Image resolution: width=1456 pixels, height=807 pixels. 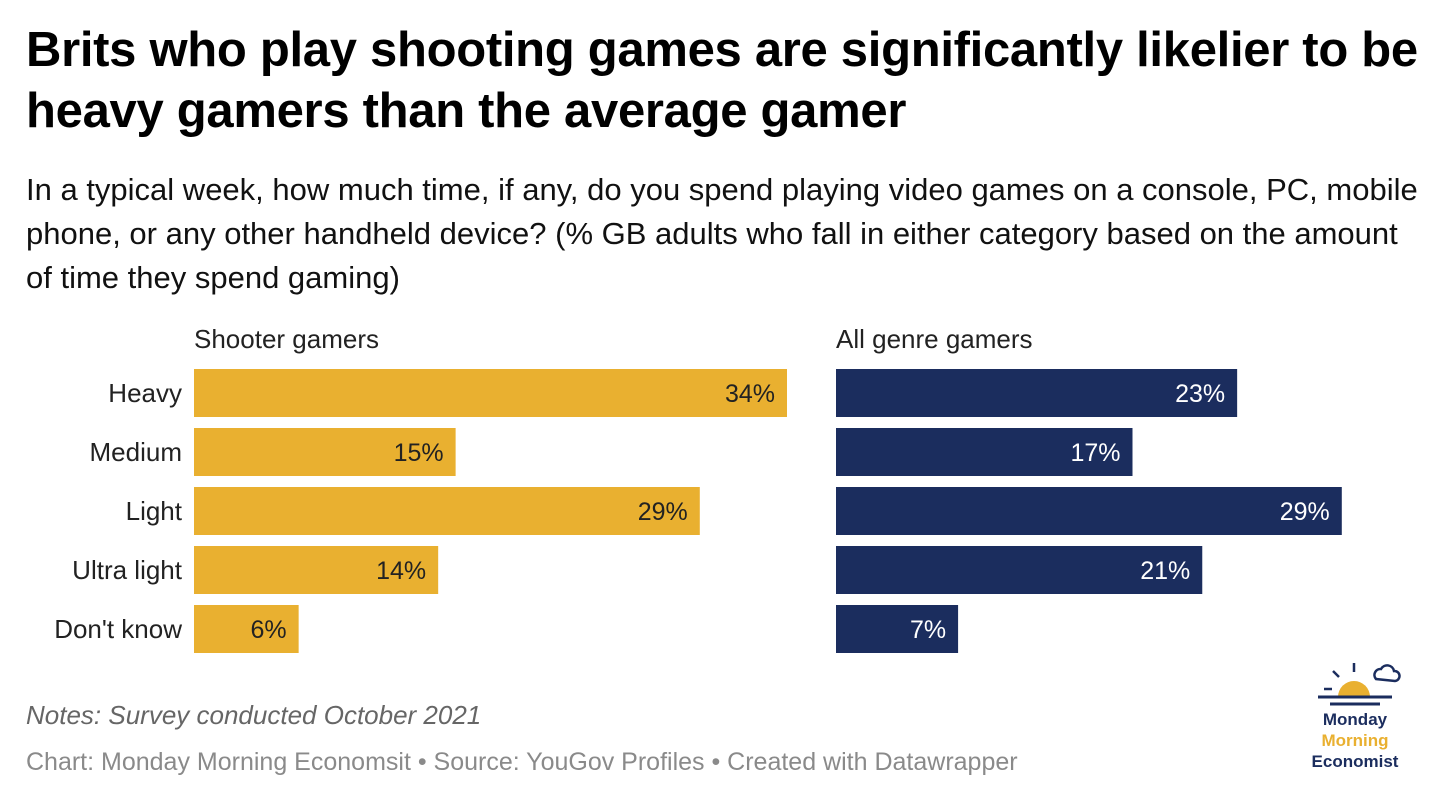 I want to click on data-label-all-genre-gamers-light: 29%, so click(x=1305, y=512).